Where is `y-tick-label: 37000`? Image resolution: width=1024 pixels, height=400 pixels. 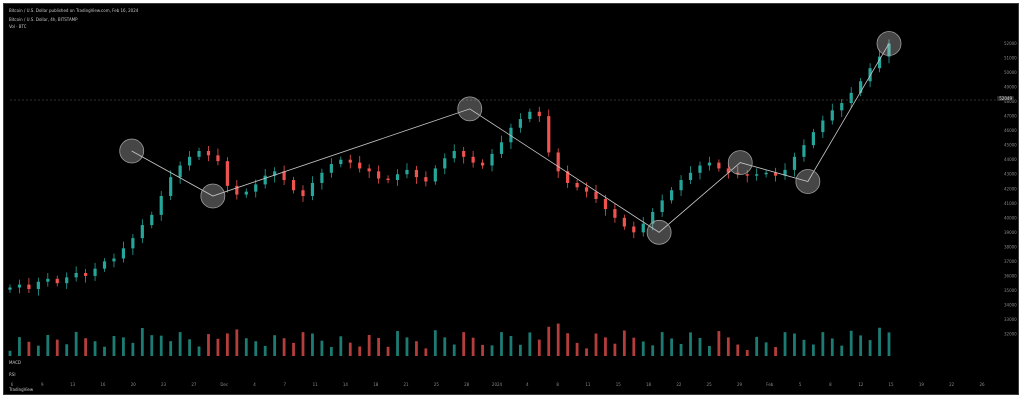
y-tick-label: 37000 is located at coordinates (1010, 261).